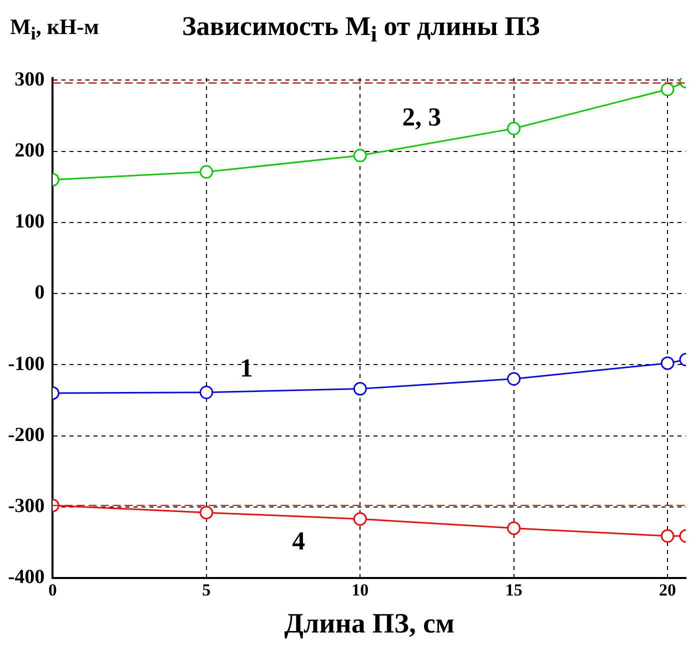 This screenshot has width=696, height=648. Describe the element at coordinates (422, 117) in the screenshot. I see `annotation: 2, 3` at that location.